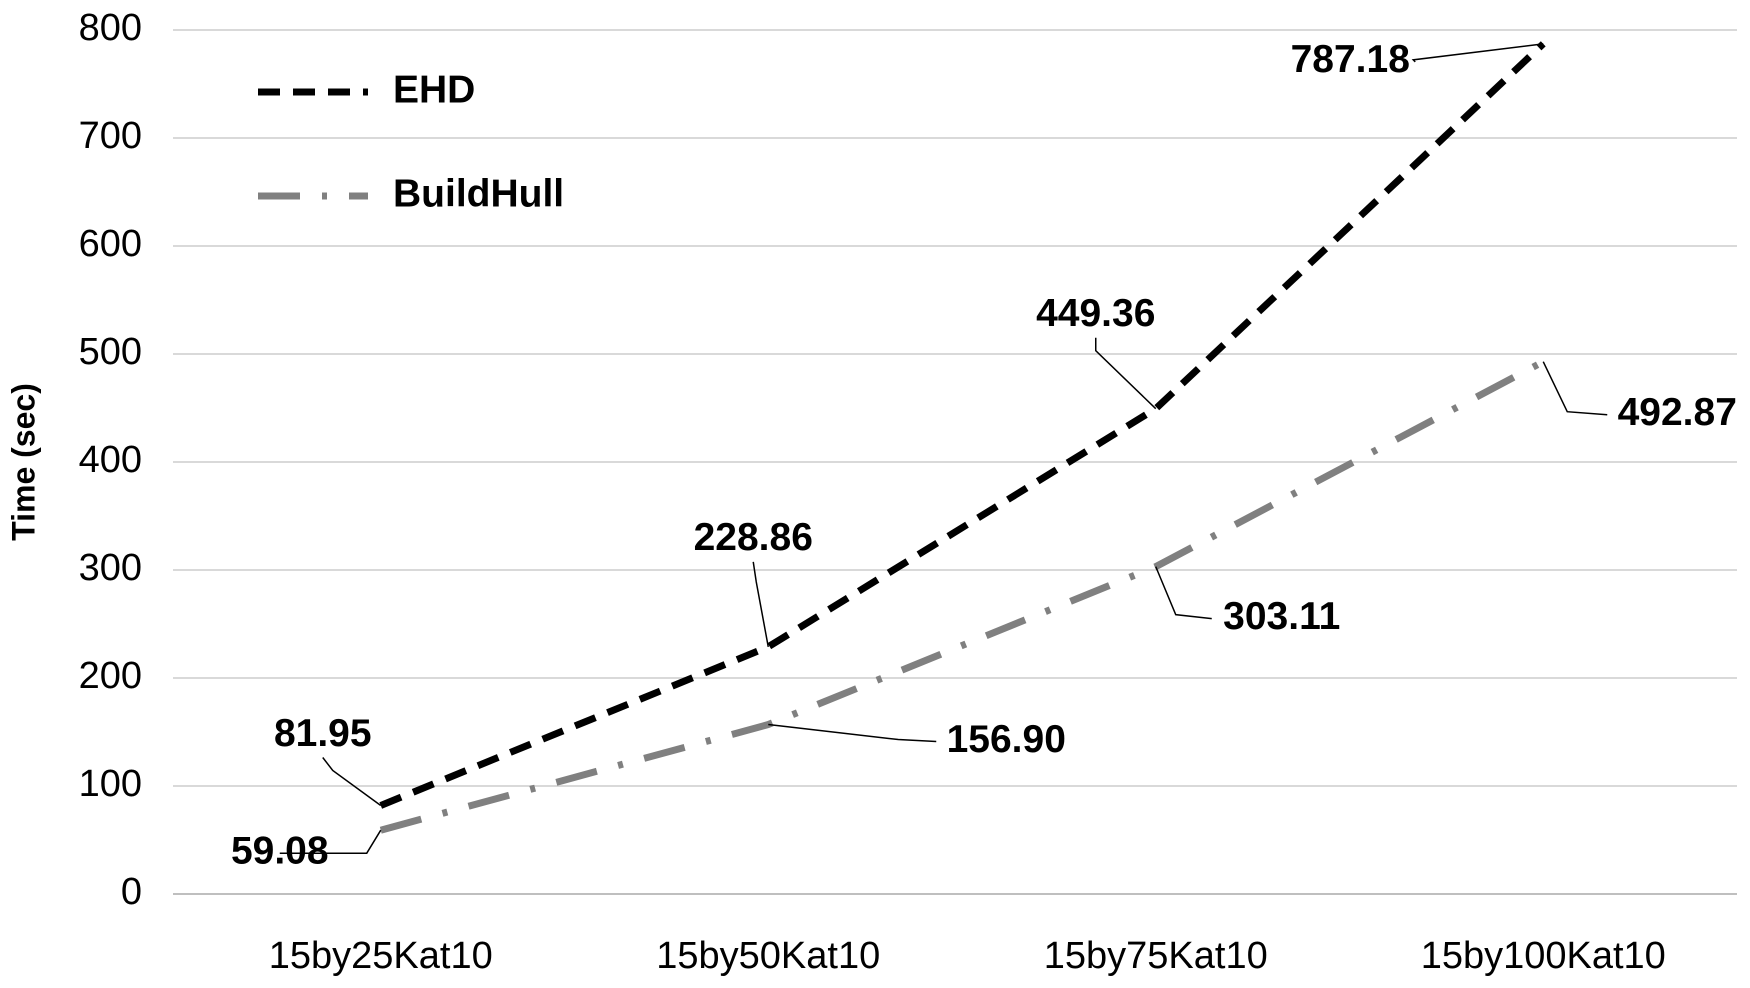 This screenshot has width=1750, height=988. What do you see at coordinates (478, 193) in the screenshot?
I see `legend-label: BuildHull` at bounding box center [478, 193].